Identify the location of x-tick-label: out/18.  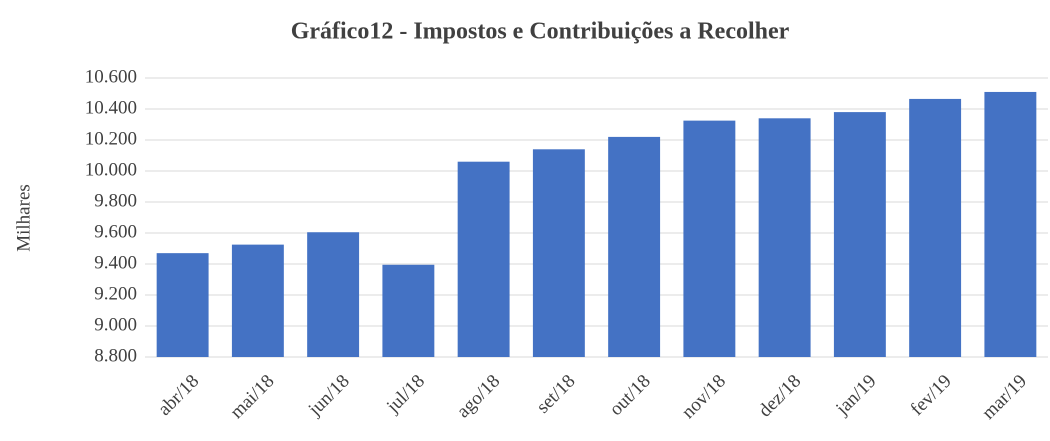
(630, 395).